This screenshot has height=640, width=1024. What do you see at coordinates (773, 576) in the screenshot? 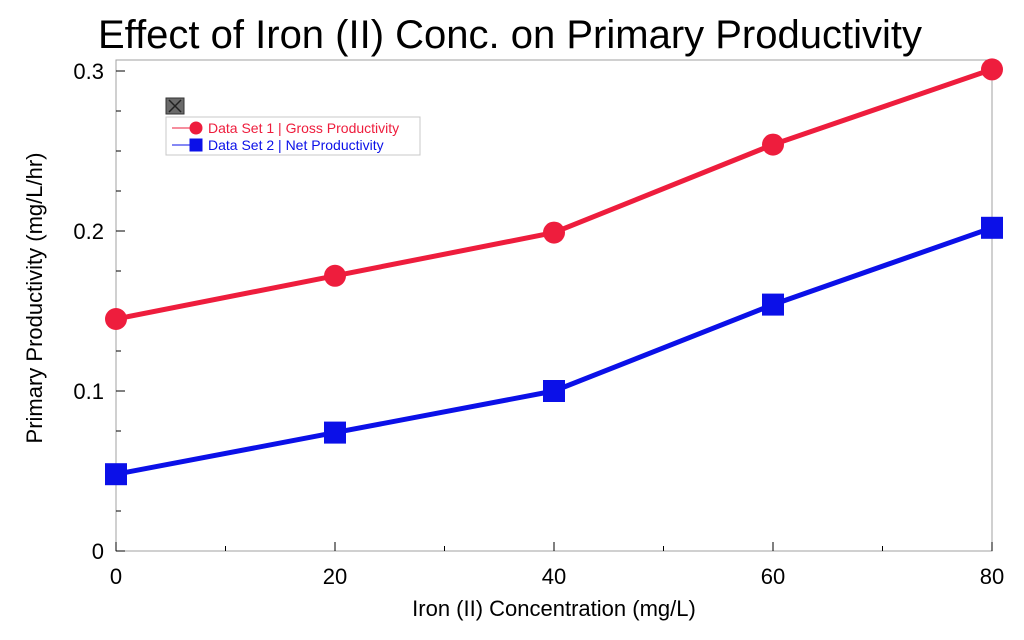
I see `x-tick-label: 60` at bounding box center [773, 576].